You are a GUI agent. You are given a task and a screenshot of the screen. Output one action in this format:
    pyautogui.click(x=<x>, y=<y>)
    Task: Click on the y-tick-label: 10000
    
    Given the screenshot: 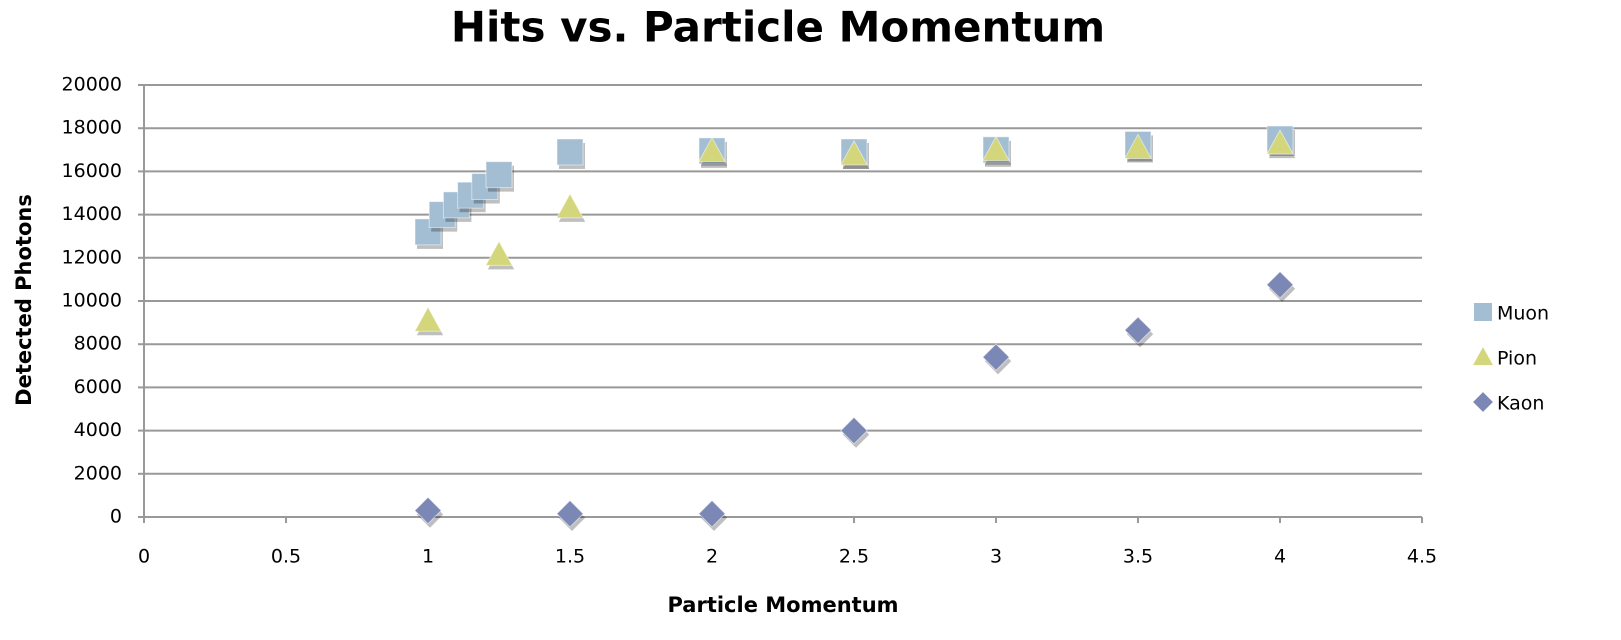 What is the action you would take?
    pyautogui.click(x=92, y=301)
    